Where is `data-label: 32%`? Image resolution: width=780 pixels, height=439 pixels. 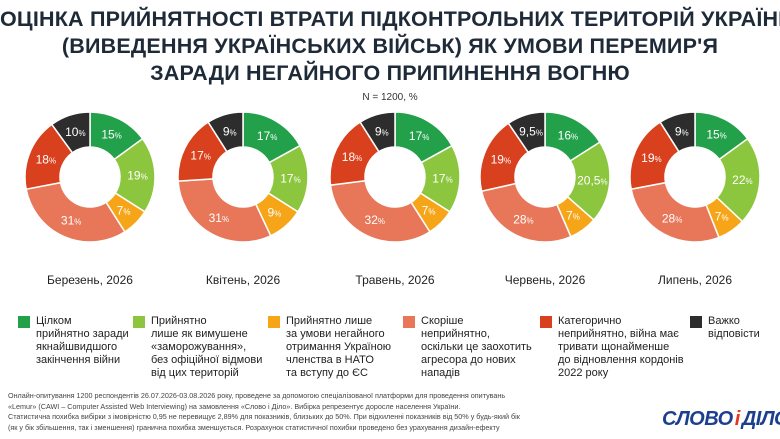
data-label: 32% is located at coordinates (375, 220).